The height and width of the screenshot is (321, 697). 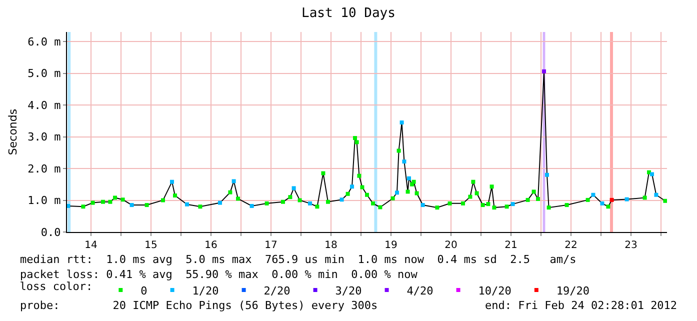 I want to click on legend-label: 2/20, so click(x=277, y=291).